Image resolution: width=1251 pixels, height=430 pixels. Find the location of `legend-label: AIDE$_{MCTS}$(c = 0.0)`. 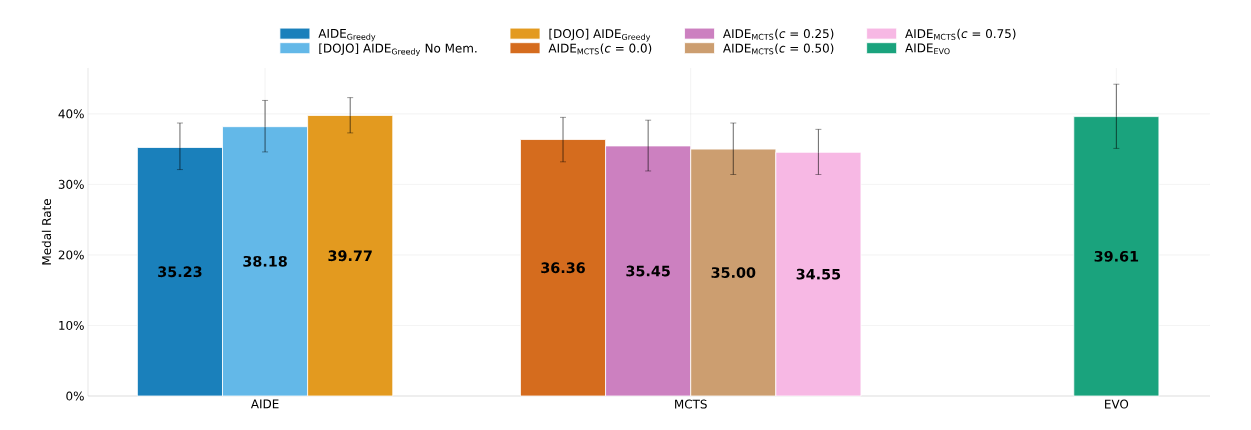

legend-label: AIDE$_{MCTS}$(c = 0.0) is located at coordinates (600, 49).